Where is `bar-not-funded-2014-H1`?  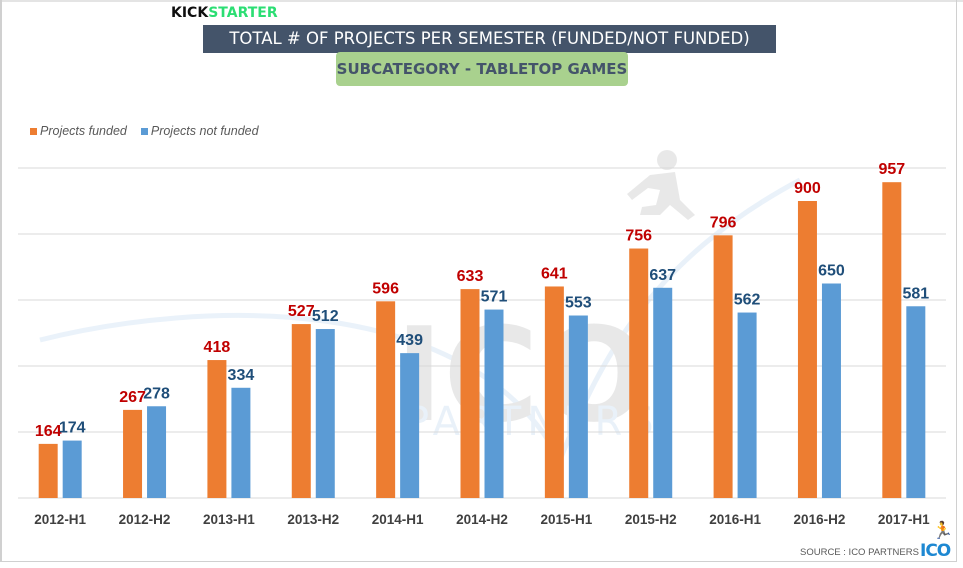 bar-not-funded-2014-H1 is located at coordinates (410, 425).